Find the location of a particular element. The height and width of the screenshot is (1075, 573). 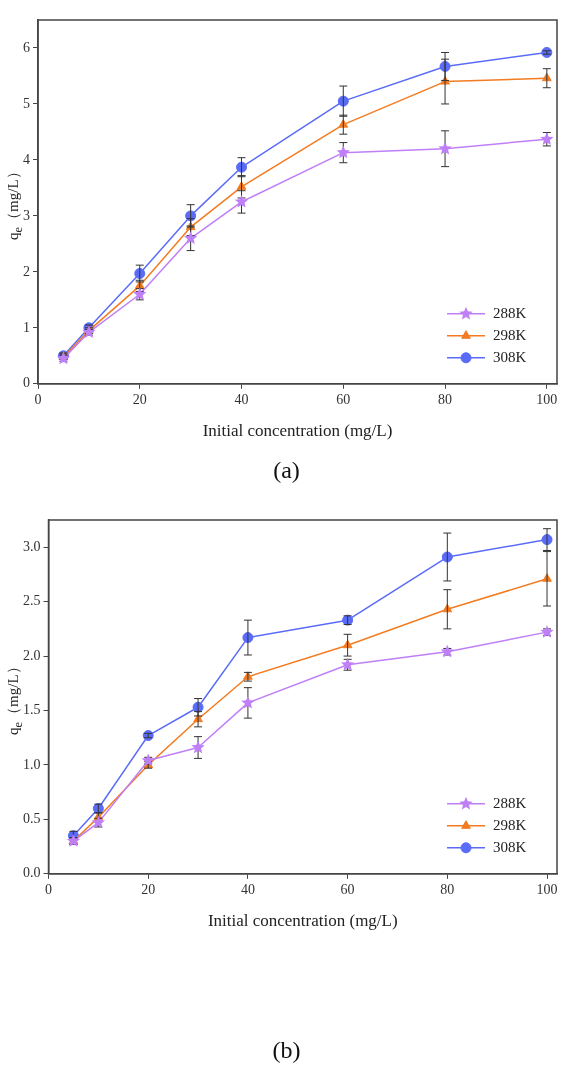

y-tick-label: 1.0 is located at coordinates (32, 764).